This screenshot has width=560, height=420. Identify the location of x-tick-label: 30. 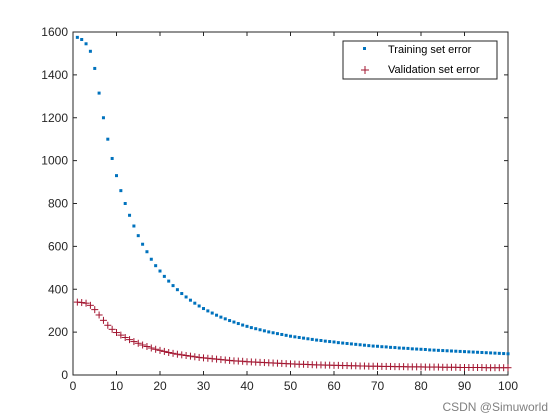
(204, 386).